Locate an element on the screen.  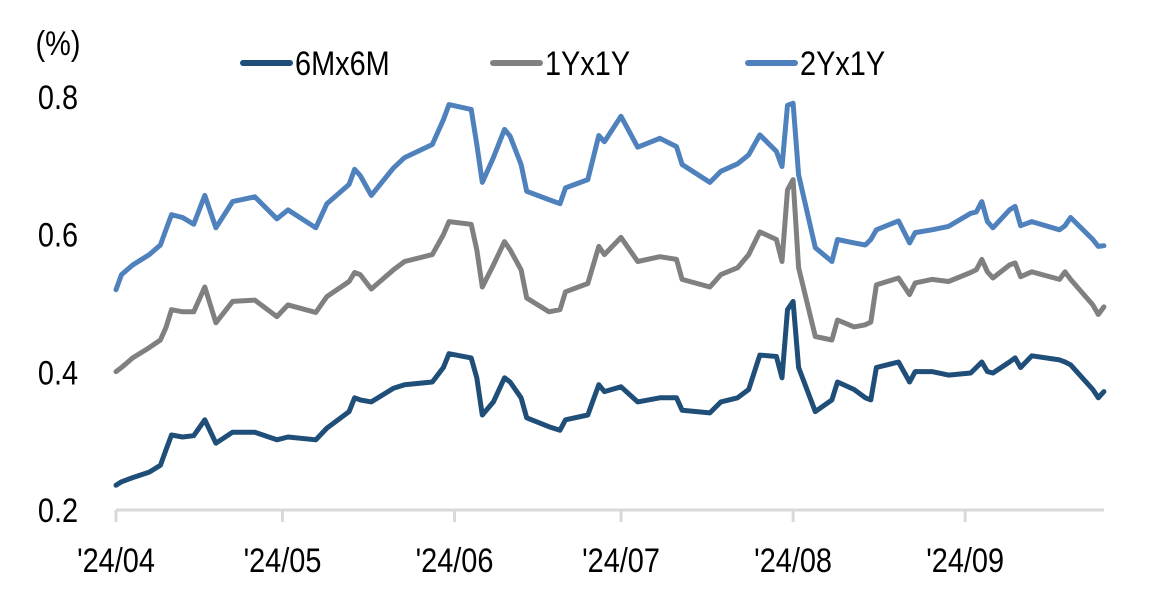
legend-item-2yx1y: 2Yx1Y is located at coordinates (815, 63).